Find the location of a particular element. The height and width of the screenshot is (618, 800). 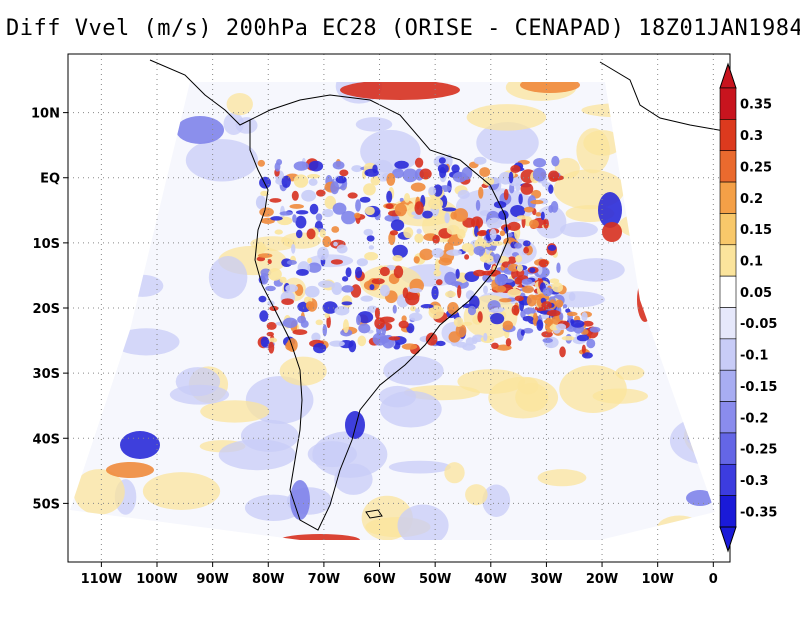

lon-tick-label: 50W is located at coordinates (435, 579).